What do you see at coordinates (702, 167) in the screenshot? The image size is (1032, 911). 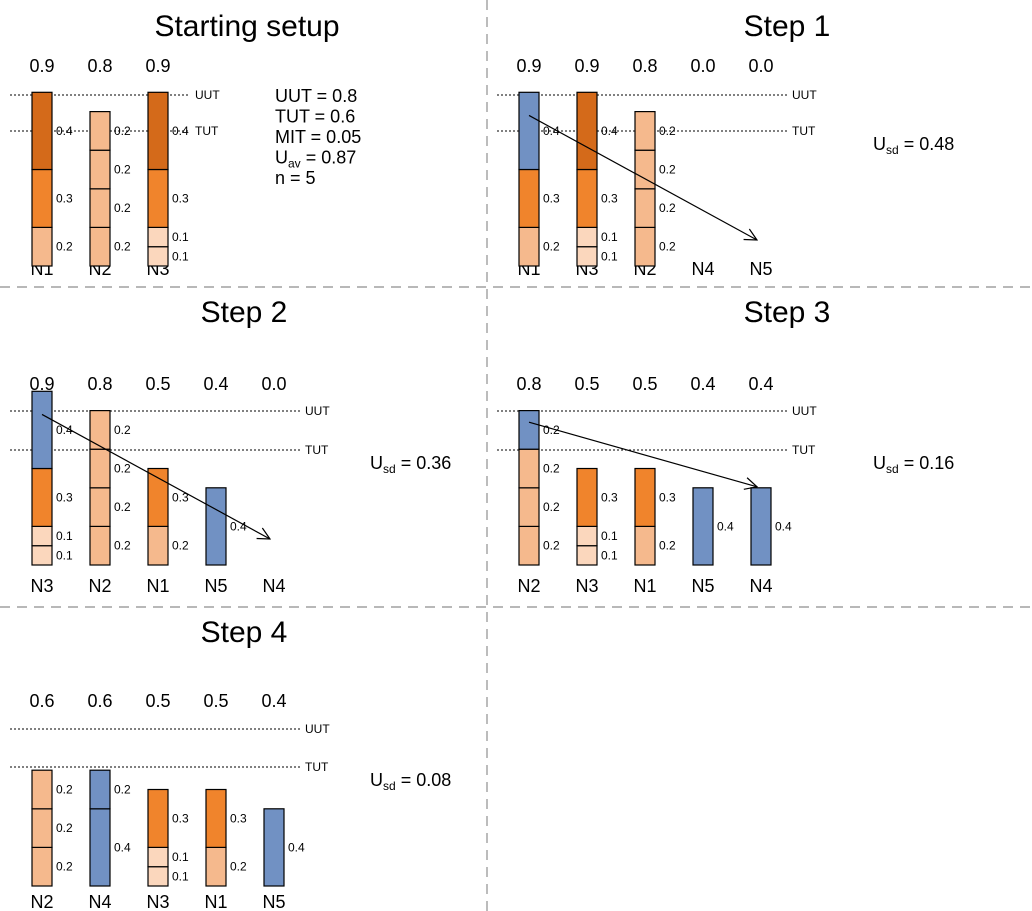 I see `node-N4: 0.0 N4` at bounding box center [702, 167].